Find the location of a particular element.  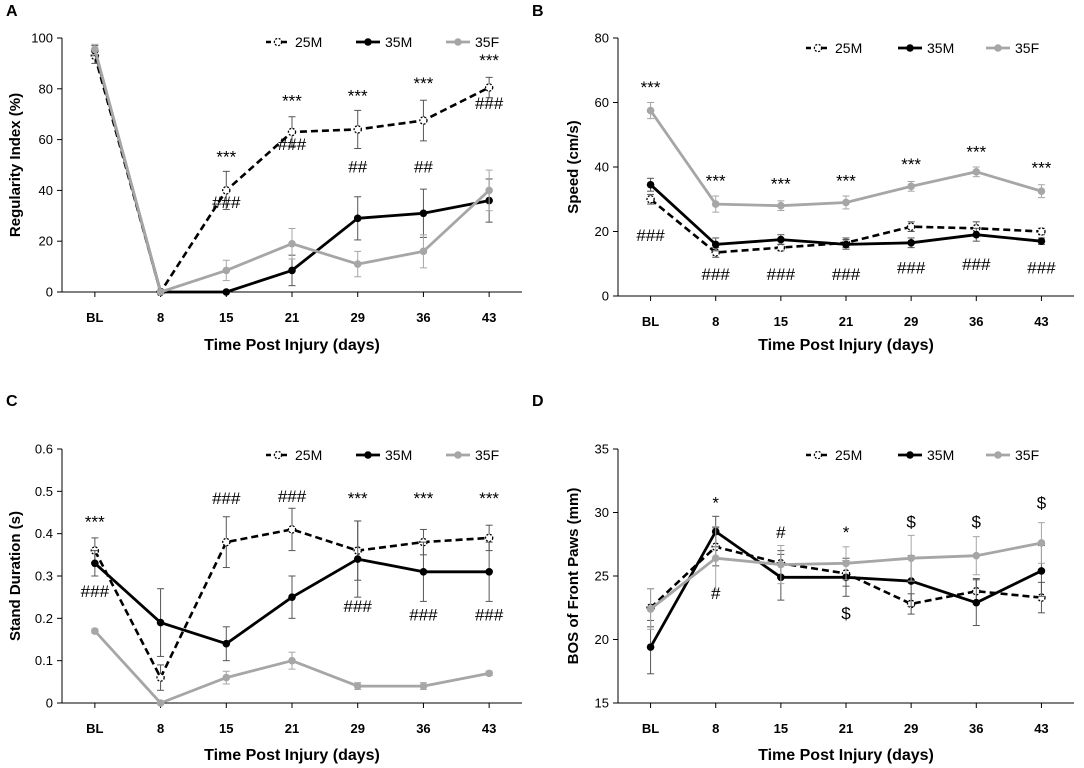

legend-label: 35M is located at coordinates (940, 48).